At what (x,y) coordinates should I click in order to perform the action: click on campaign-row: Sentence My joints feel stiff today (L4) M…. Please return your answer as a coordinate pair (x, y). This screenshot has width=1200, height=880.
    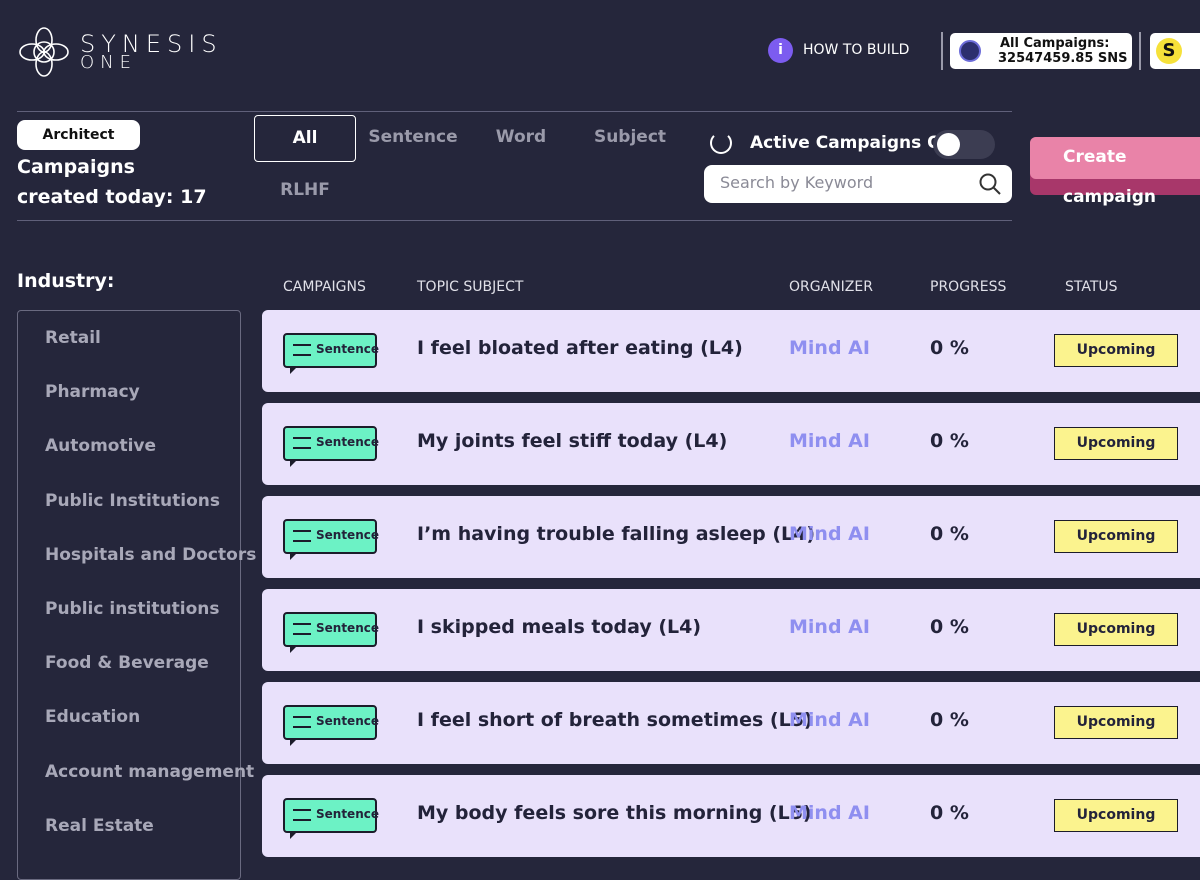
    Looking at the image, I should click on (731, 444).